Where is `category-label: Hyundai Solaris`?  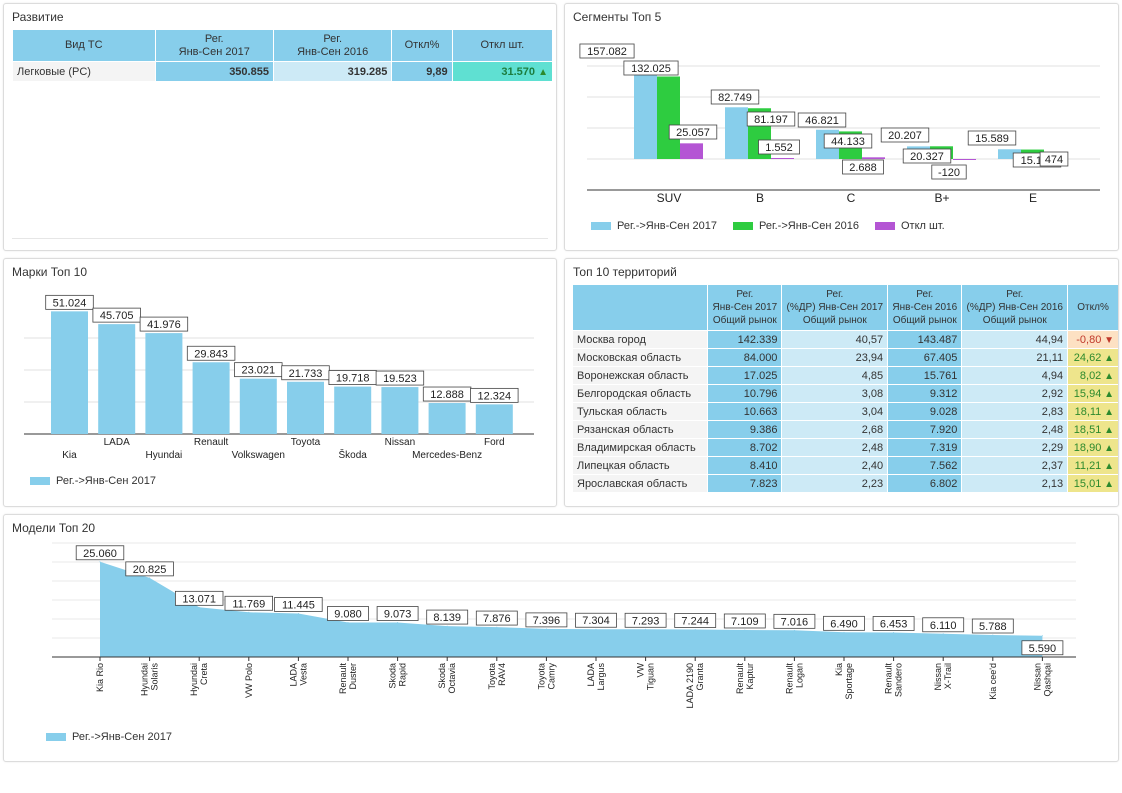
category-label: Hyundai Solaris is located at coordinates (150, 680).